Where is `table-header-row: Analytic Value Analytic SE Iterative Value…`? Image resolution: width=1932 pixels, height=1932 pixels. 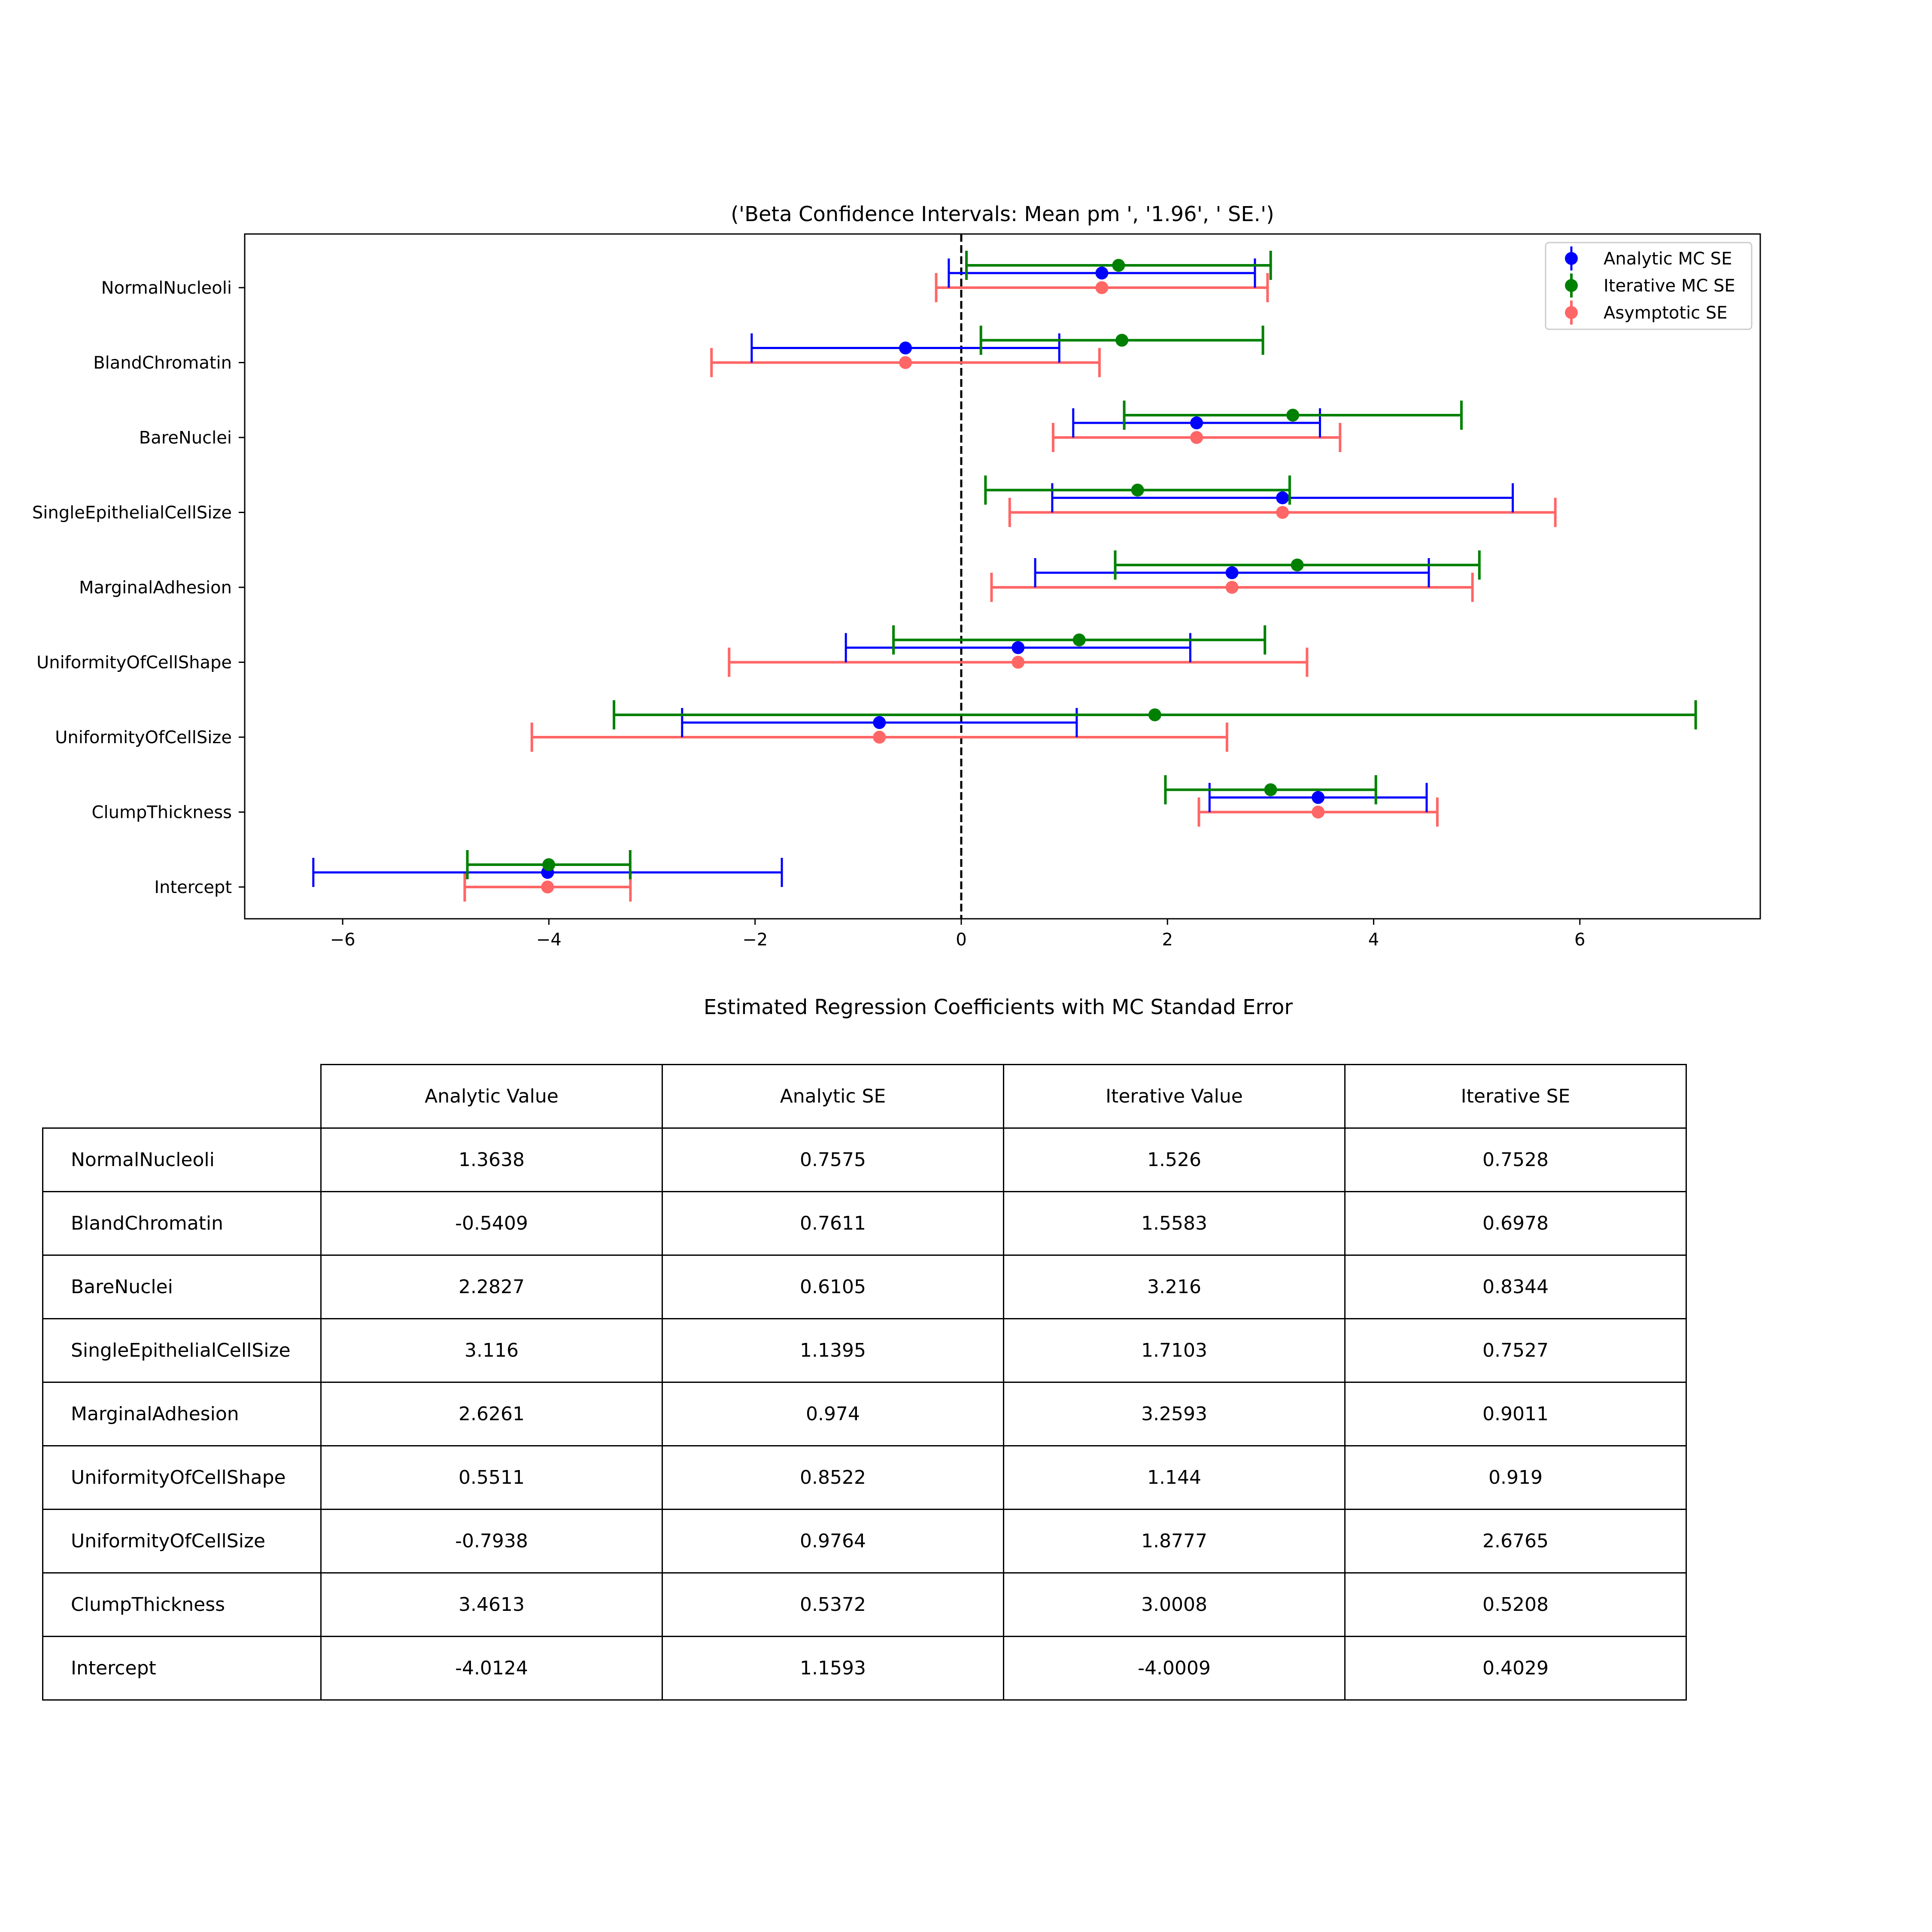
table-header-row: Analytic Value Analytic SE Iterative Value… is located at coordinates (865, 1096).